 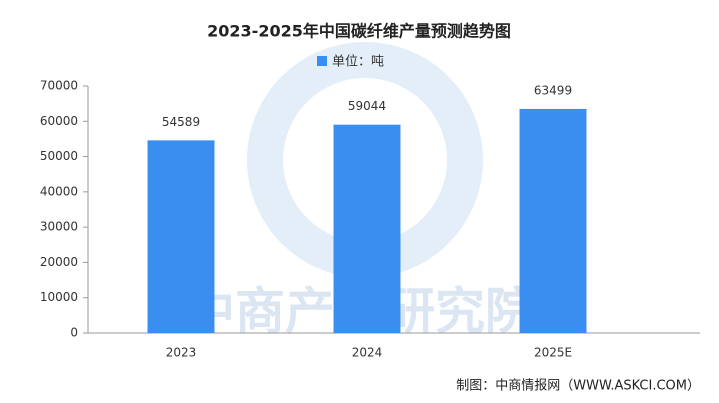 I want to click on x-tick-label: 2023, so click(x=181, y=353).